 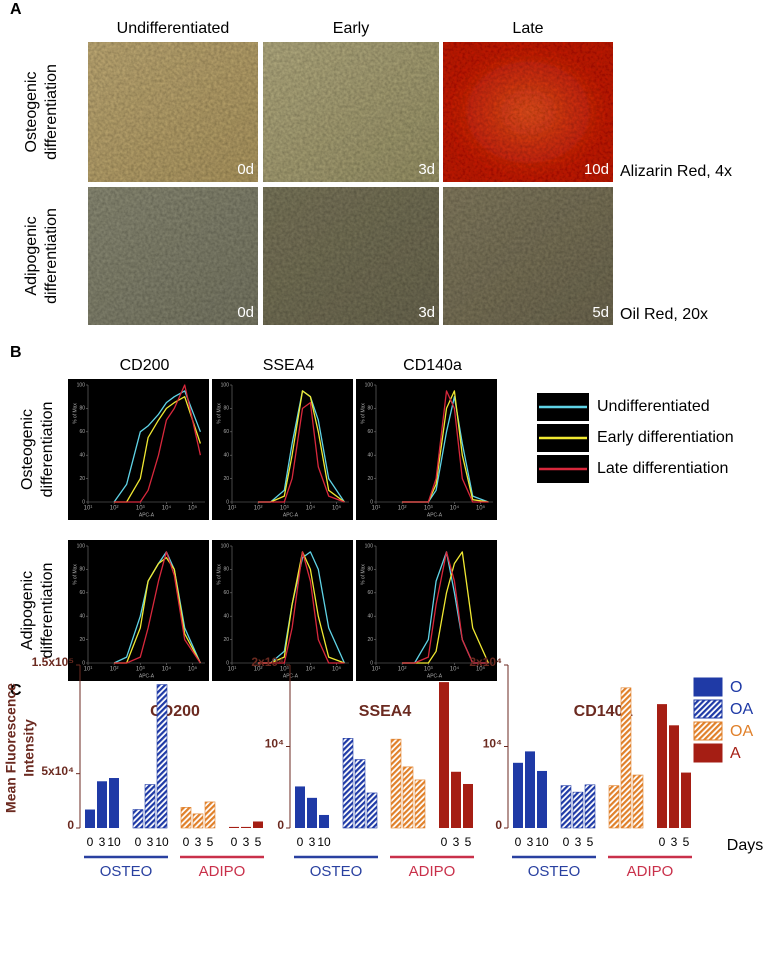 I want to click on x-tick-label: 10, so click(x=542, y=842).